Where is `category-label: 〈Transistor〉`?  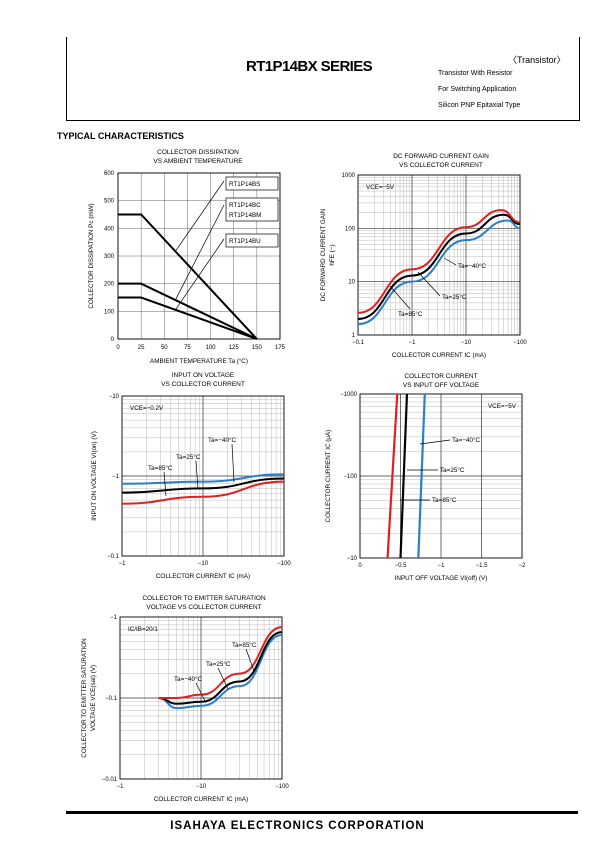
category-label: 〈Transistor〉 is located at coordinates (537, 60).